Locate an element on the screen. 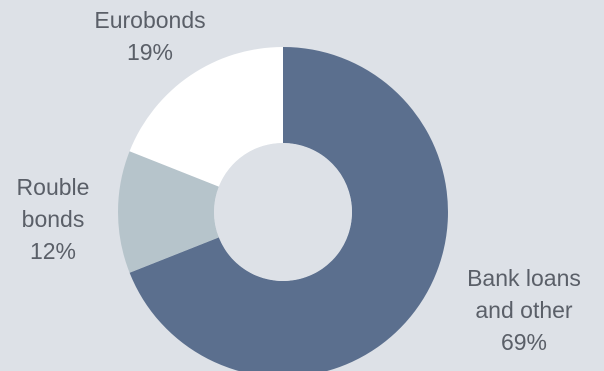  pie-slice-rouble-bonds is located at coordinates (168, 212).